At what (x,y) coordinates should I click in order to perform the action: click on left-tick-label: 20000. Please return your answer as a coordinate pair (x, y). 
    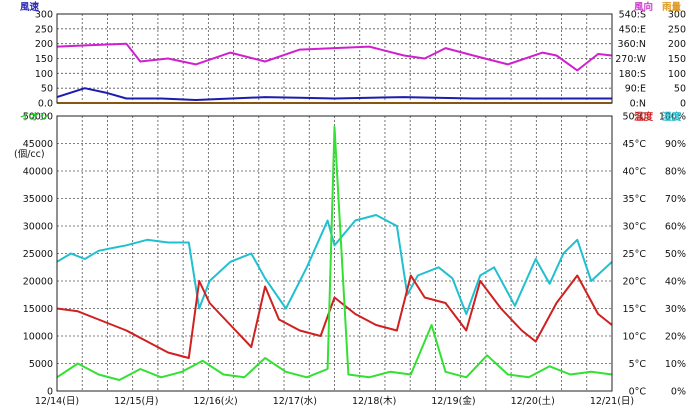
    Looking at the image, I should click on (38, 282).